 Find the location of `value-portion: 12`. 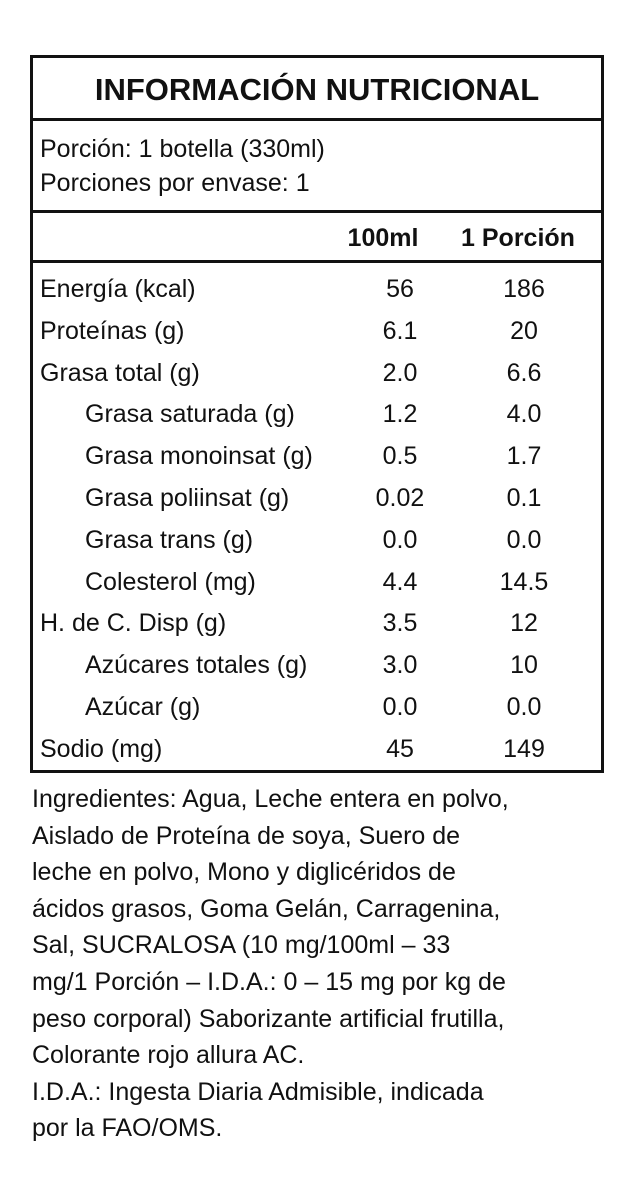

value-portion: 12 is located at coordinates (524, 623).